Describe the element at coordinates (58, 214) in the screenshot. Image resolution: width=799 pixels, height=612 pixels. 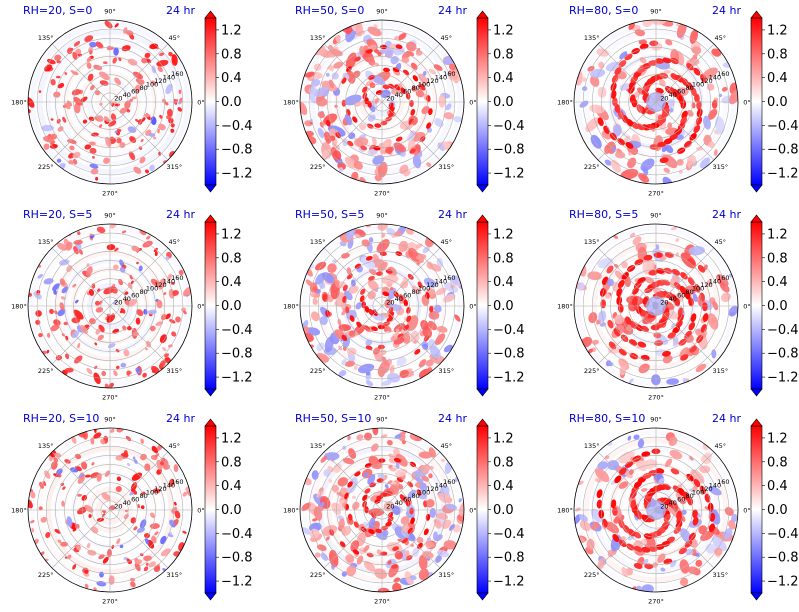
I see `panel-title: RH=20, S=5` at that location.